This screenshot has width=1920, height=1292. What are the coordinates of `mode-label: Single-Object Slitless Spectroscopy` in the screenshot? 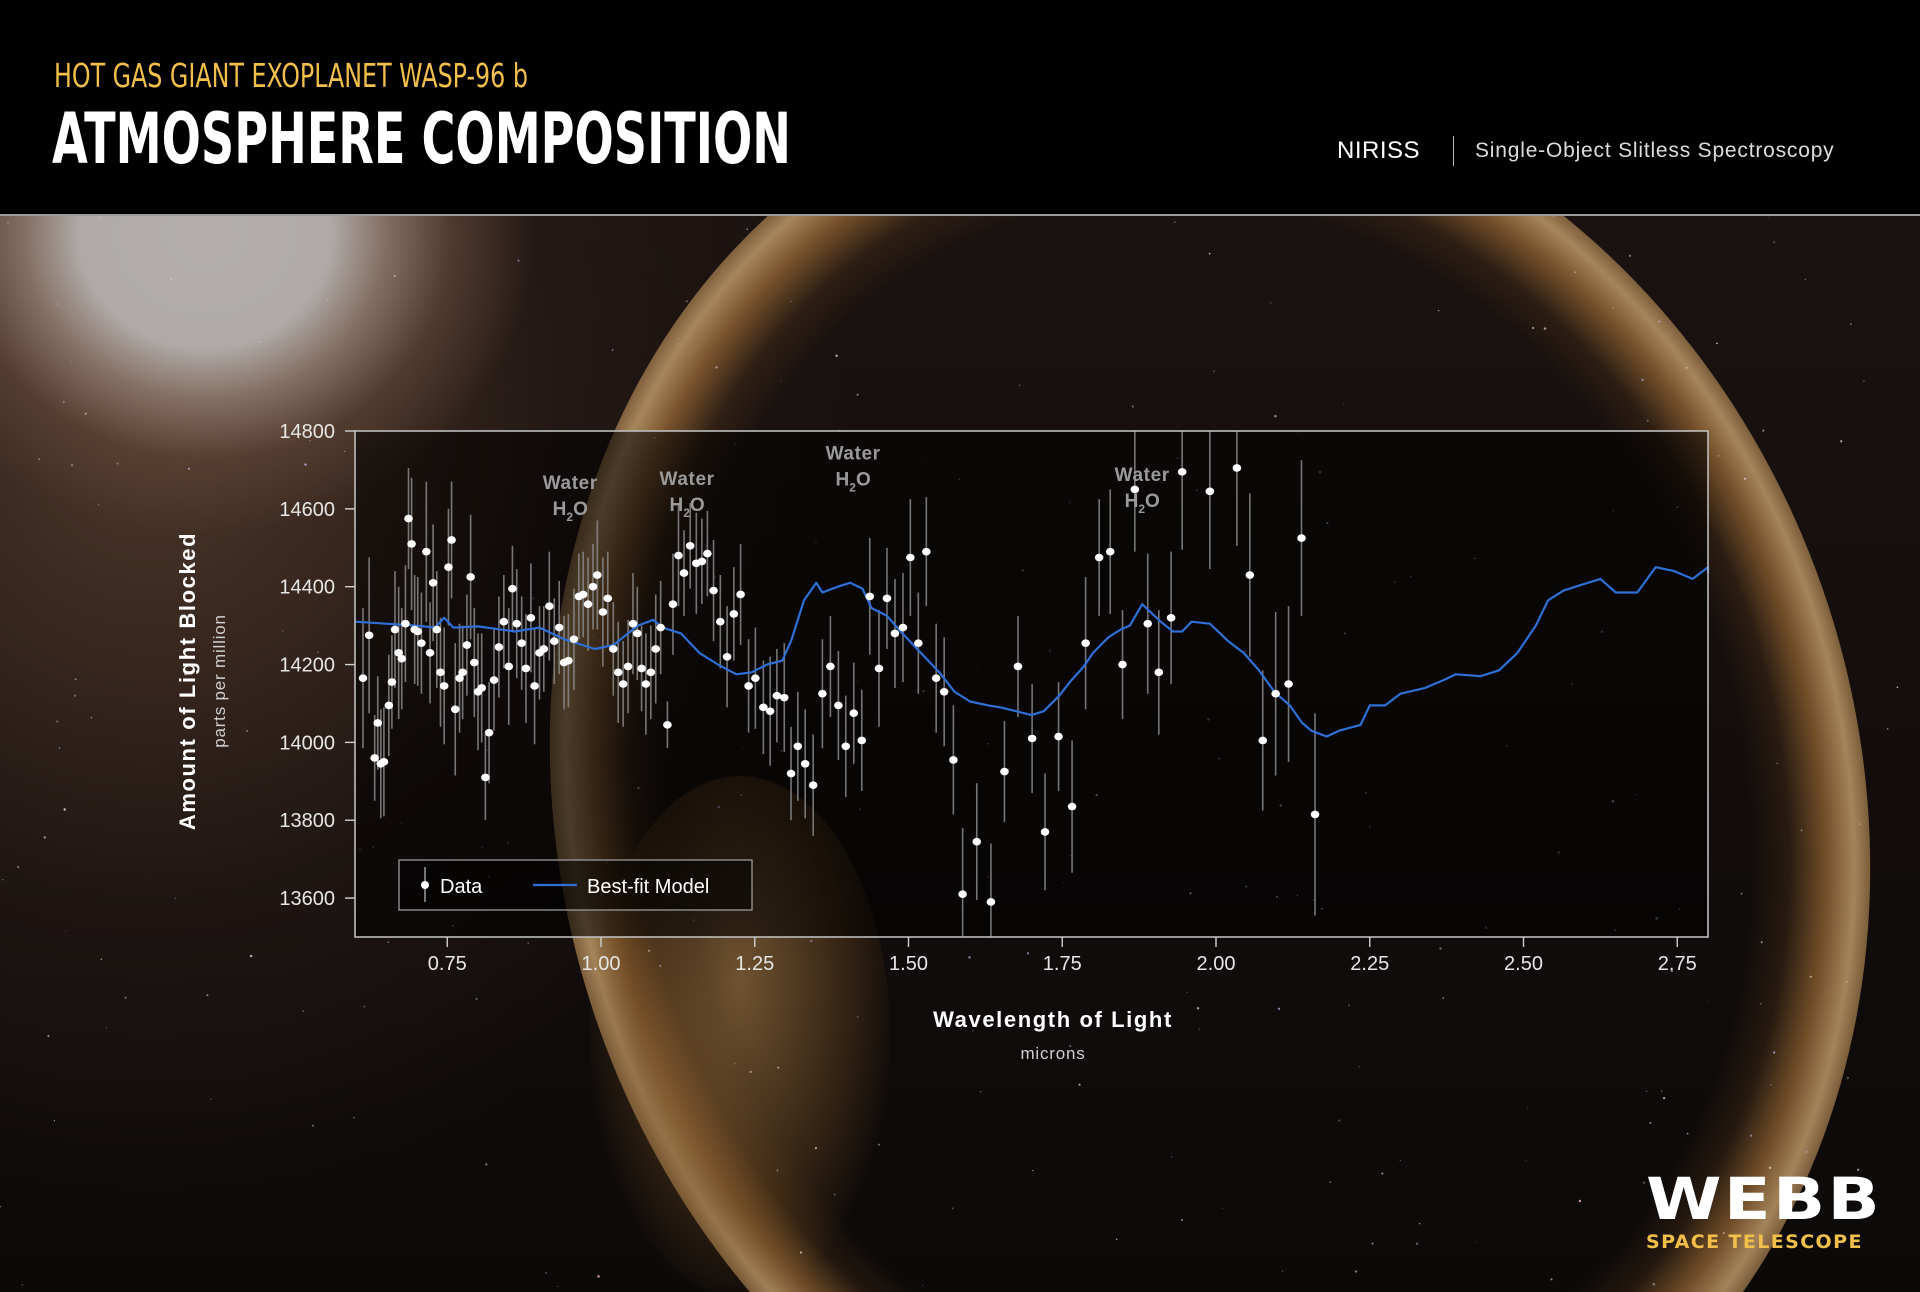 It's located at (1655, 150).